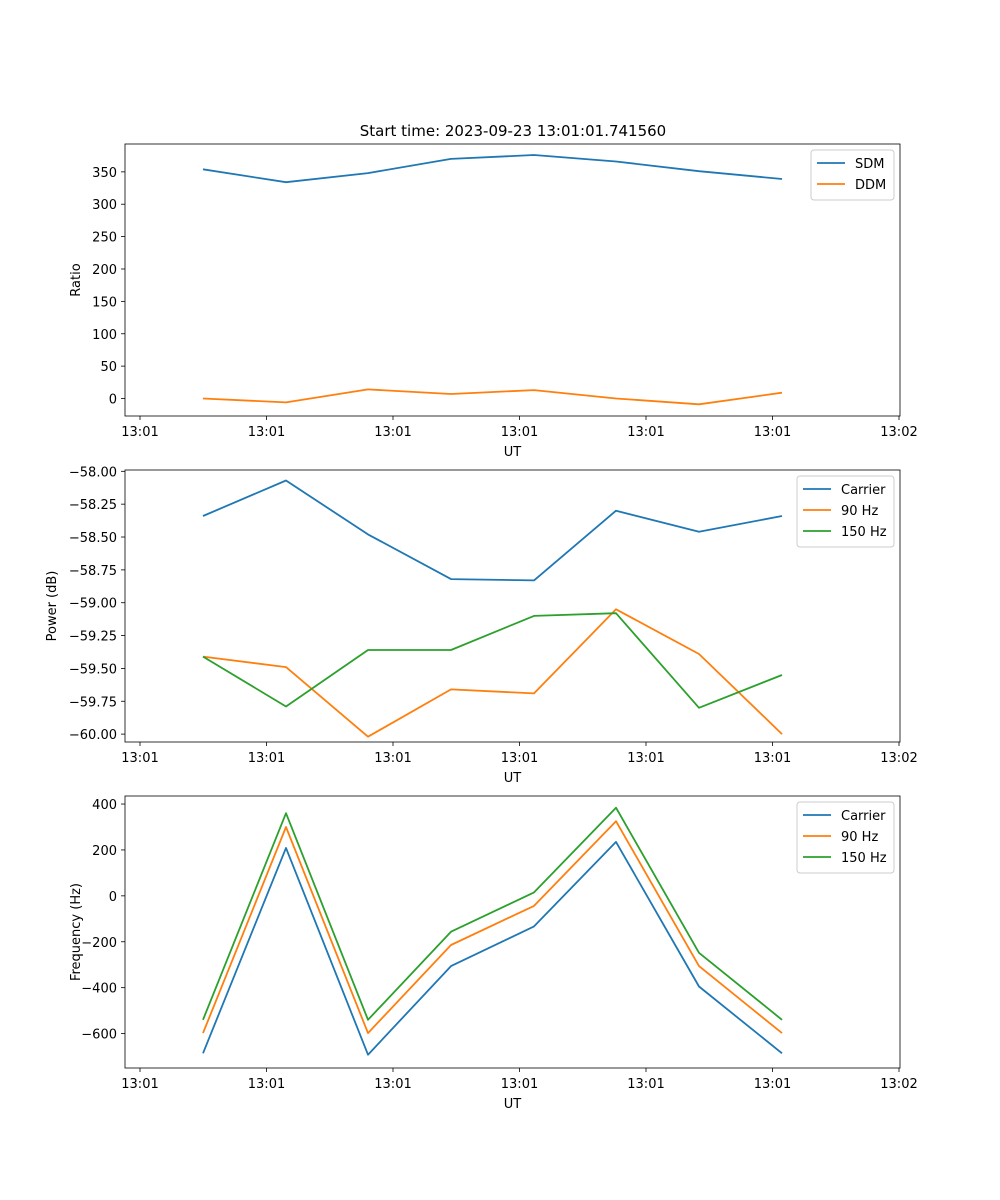 This screenshot has height=1200, width=1000. What do you see at coordinates (513, 778) in the screenshot?
I see `power-x-axis-label: UT` at bounding box center [513, 778].